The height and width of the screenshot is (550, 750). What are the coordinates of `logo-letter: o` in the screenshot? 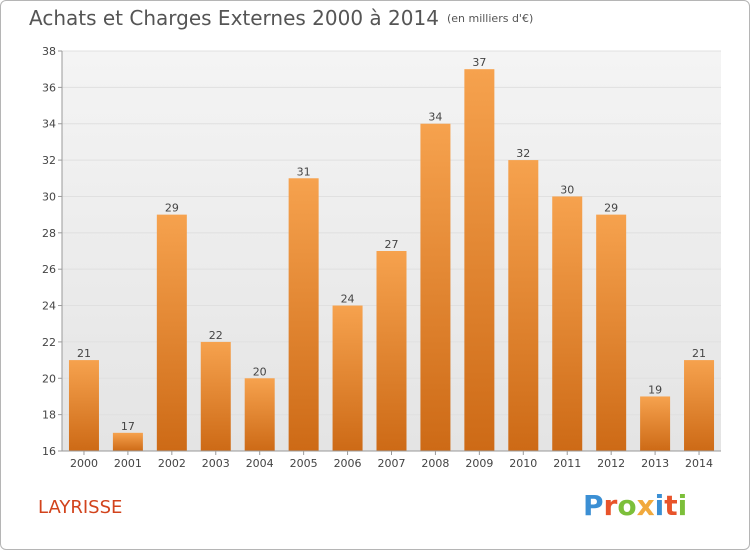 It's located at (627, 505).